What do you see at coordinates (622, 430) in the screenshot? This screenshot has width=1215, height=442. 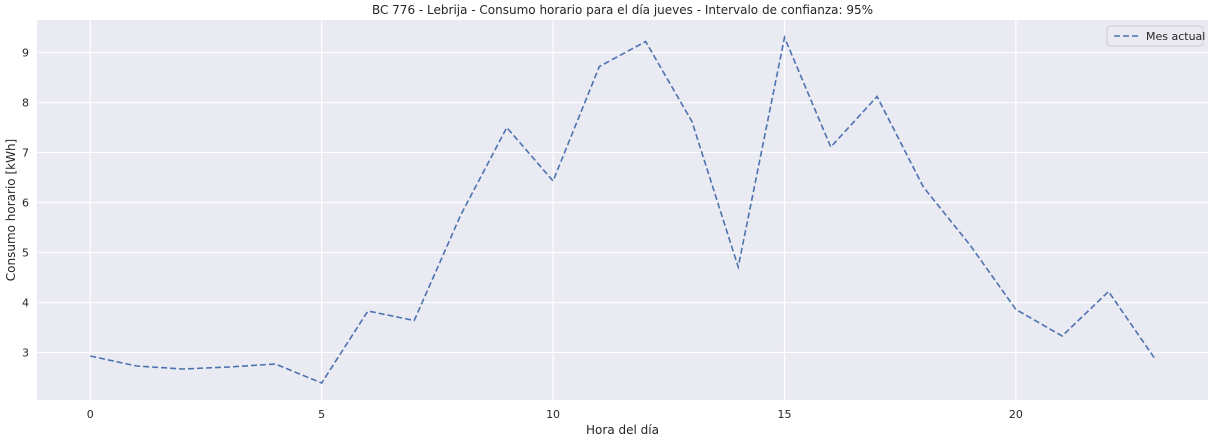 I see `x-axis-title: Hora del día` at bounding box center [622, 430].